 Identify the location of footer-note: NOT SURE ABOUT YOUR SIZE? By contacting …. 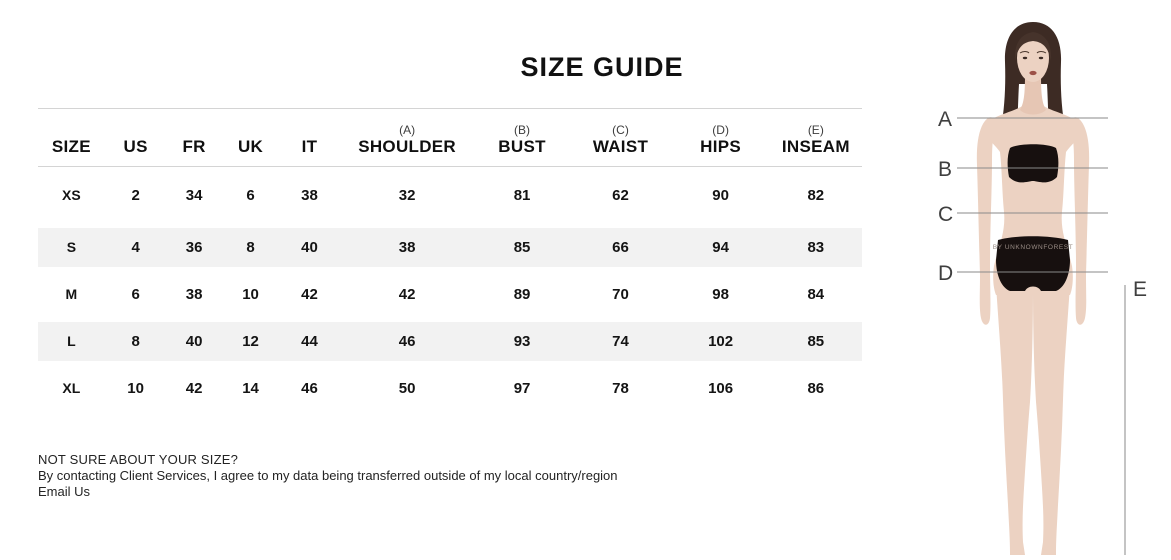
(328, 476).